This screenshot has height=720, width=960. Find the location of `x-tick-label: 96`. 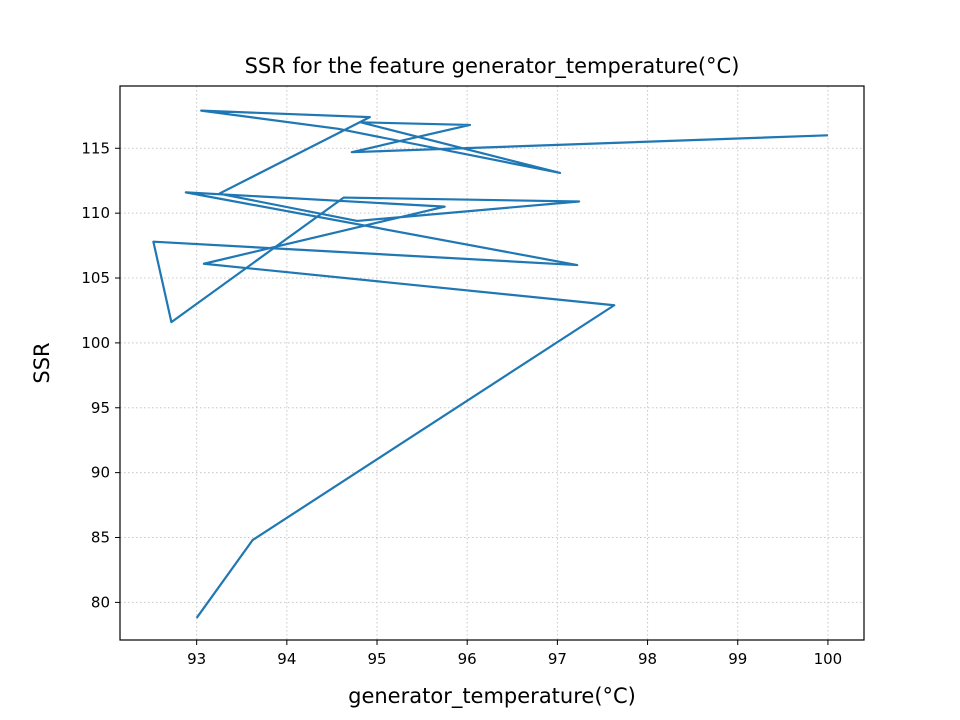

x-tick-label: 96 is located at coordinates (467, 659).